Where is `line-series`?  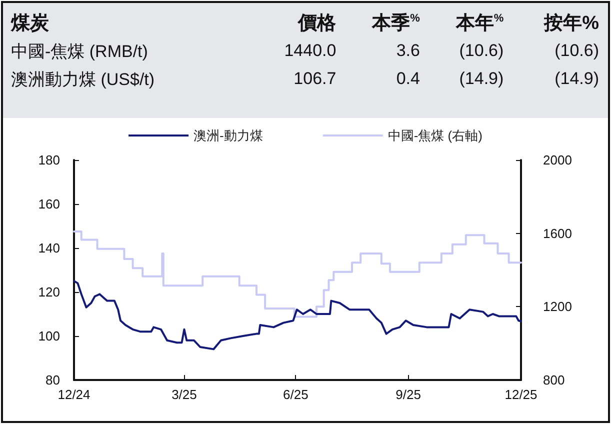 line-series is located at coordinates (297, 315).